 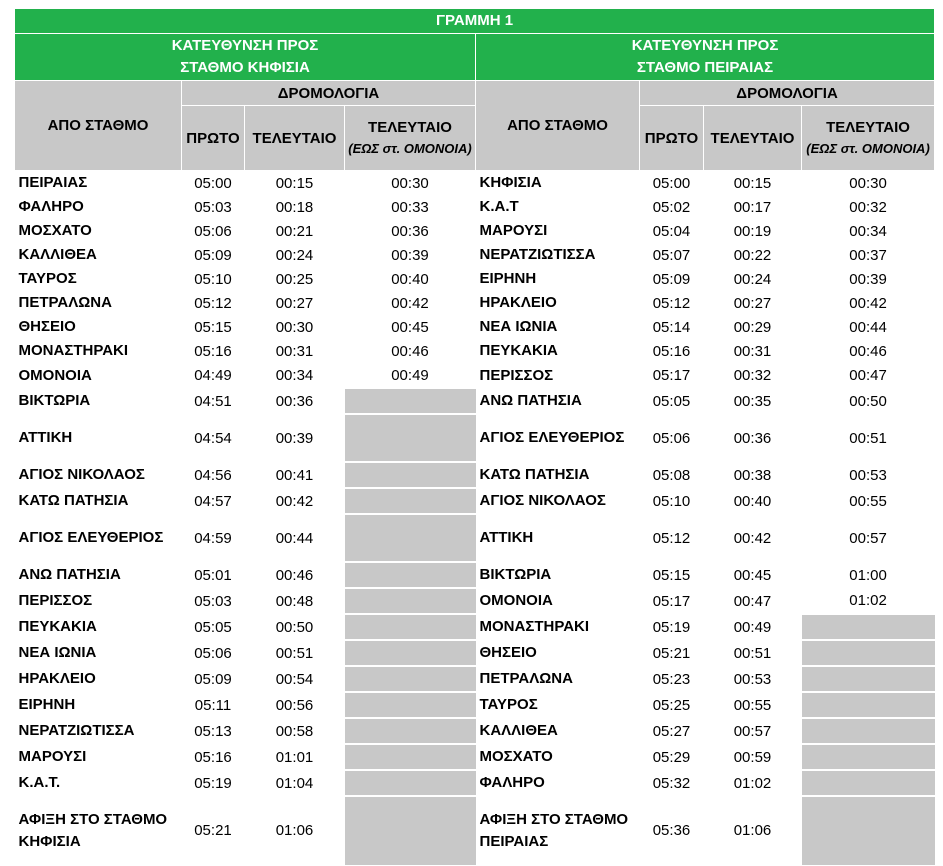 What do you see at coordinates (534, 626) in the screenshot?
I see `station-name-peiraias: ΜΟΝΑΣΤΗΡΑΚΙ` at bounding box center [534, 626].